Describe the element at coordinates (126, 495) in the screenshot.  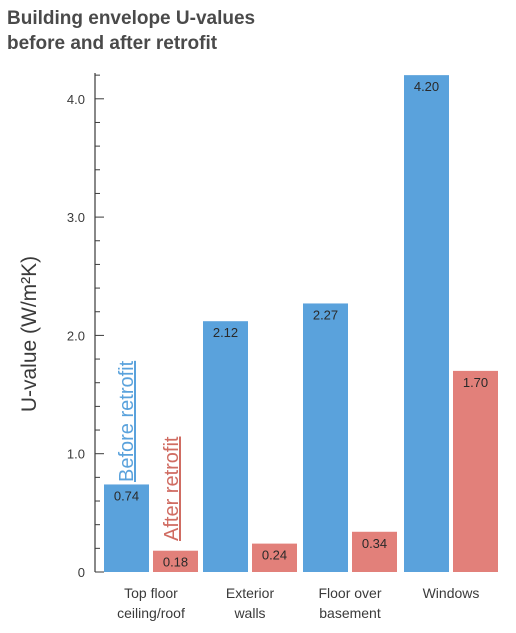
I see `bar-value-label: 0.74` at that location.